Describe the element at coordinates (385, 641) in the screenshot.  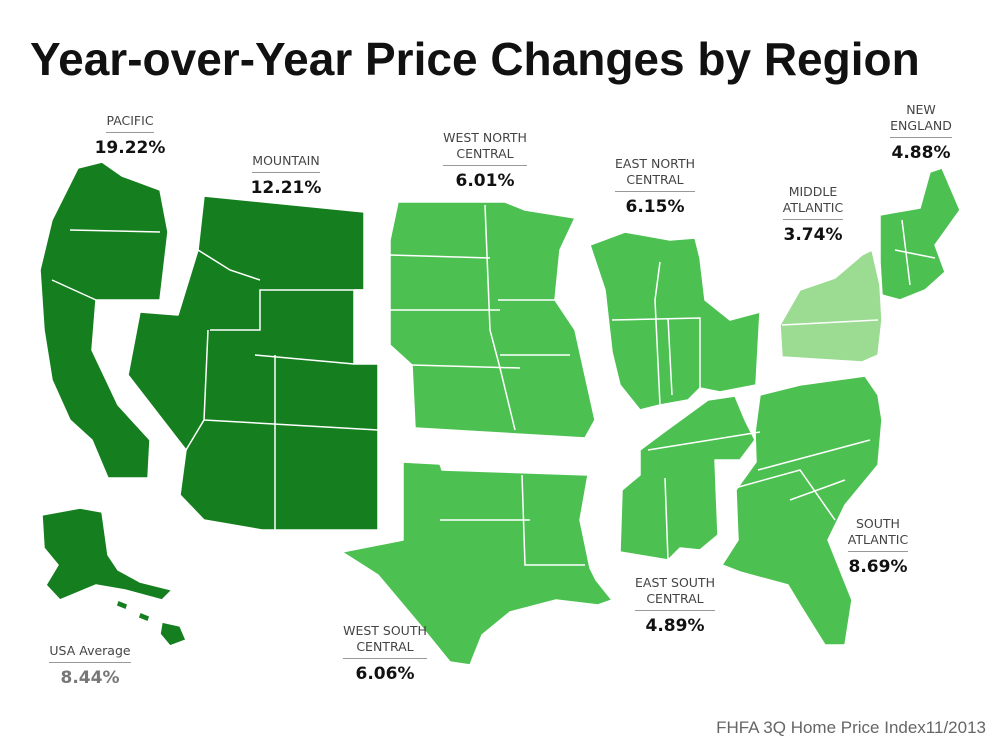
I see `region-name: WEST SOUTH CENTRAL` at that location.